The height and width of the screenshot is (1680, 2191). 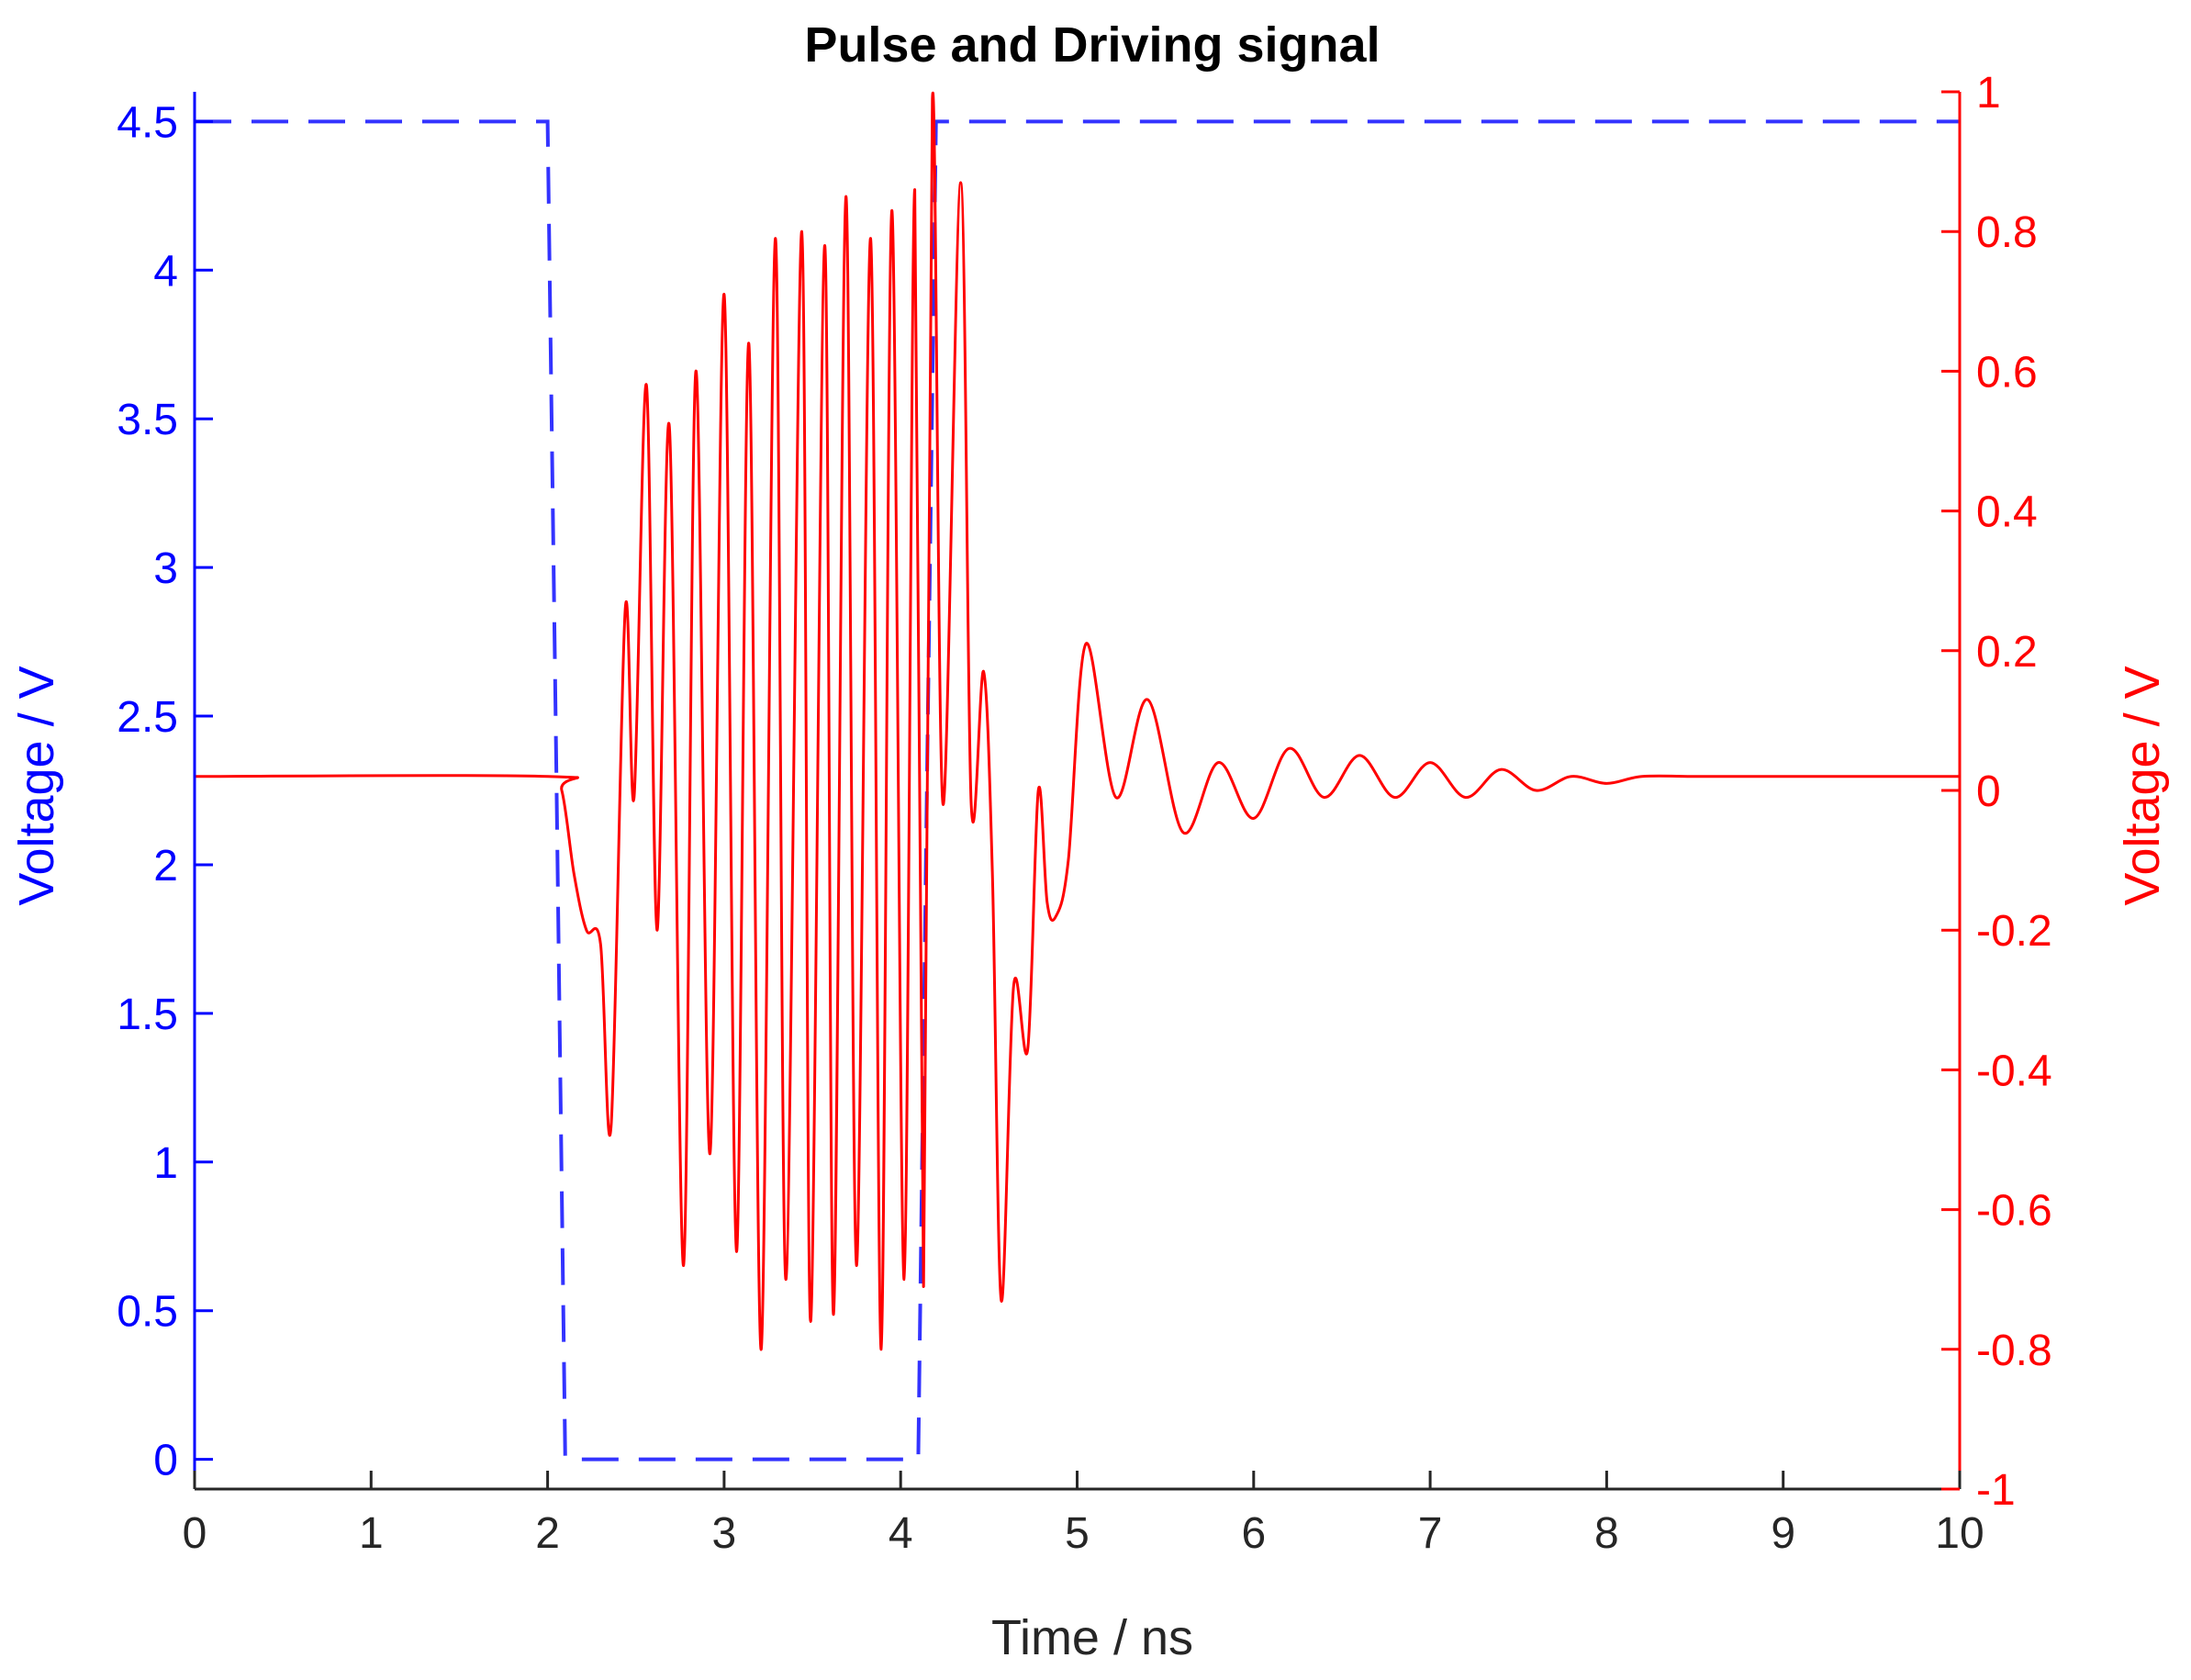 I want to click on y-tick-label-right: -0.8, so click(x=2014, y=1351).